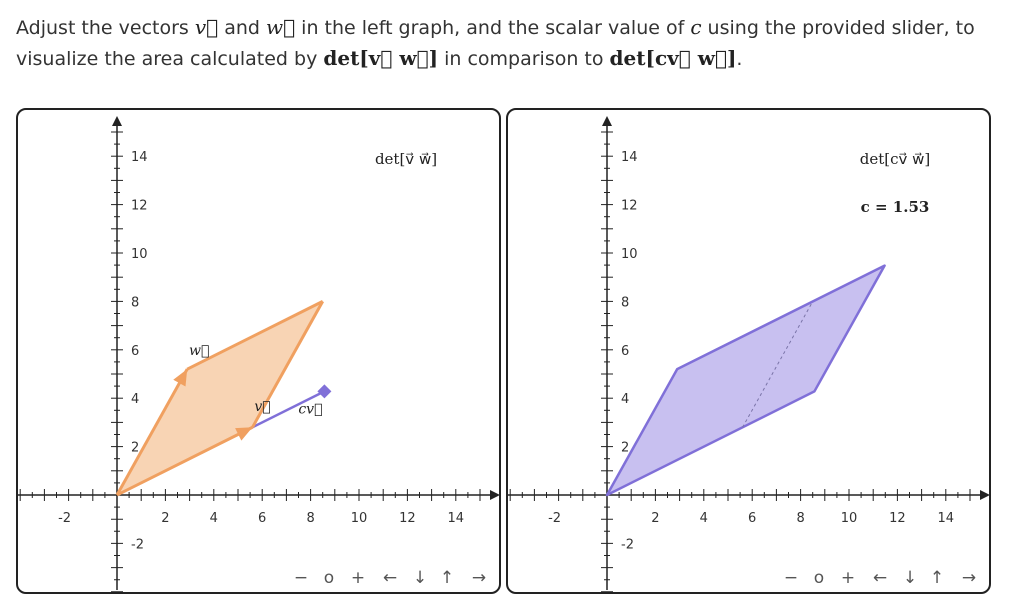 Image resolution: width=1009 pixels, height=613 pixels. What do you see at coordinates (673, 58) in the screenshot?
I see `det-cvw-expression: det[cv⃗ w⃗]` at bounding box center [673, 58].